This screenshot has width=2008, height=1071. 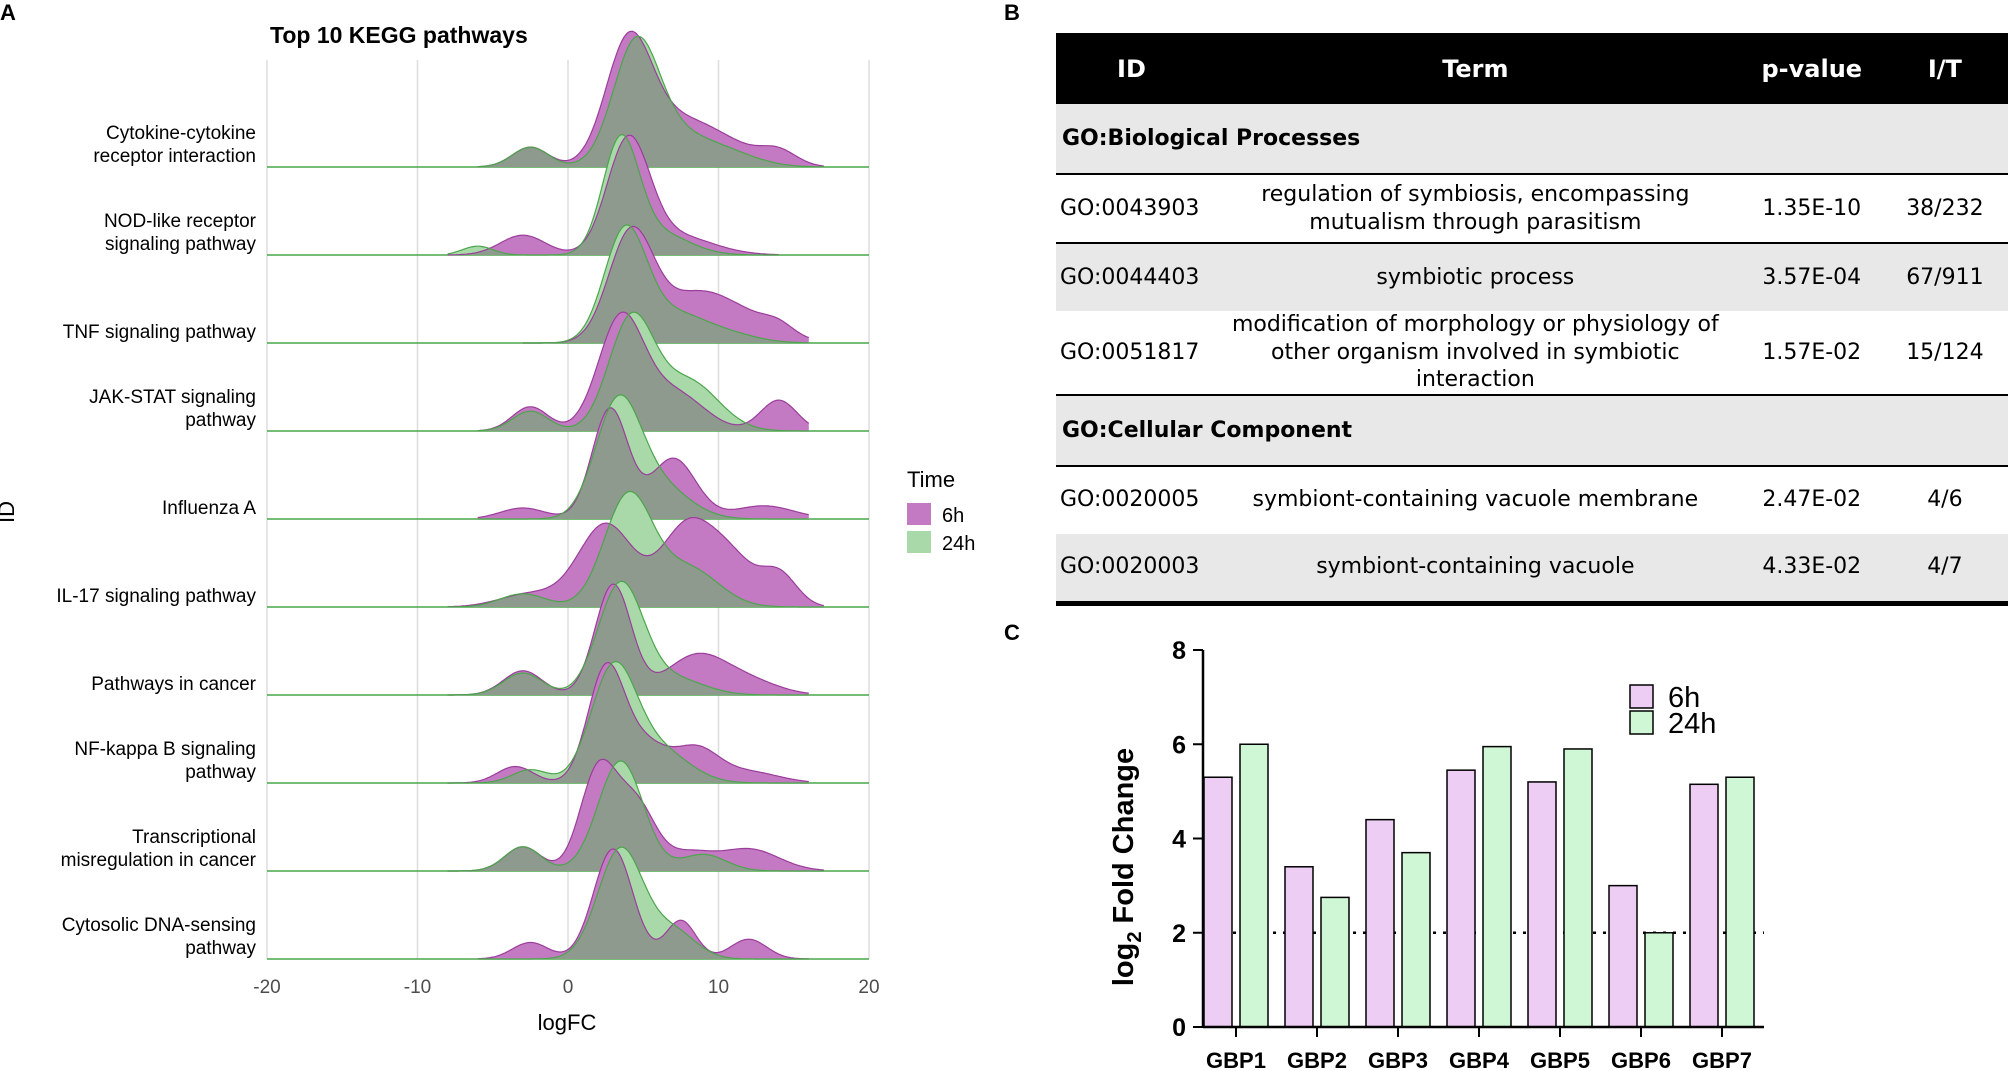 What do you see at coordinates (160, 332) in the screenshot?
I see `ridge-category-label: TNF signaling pathway` at bounding box center [160, 332].